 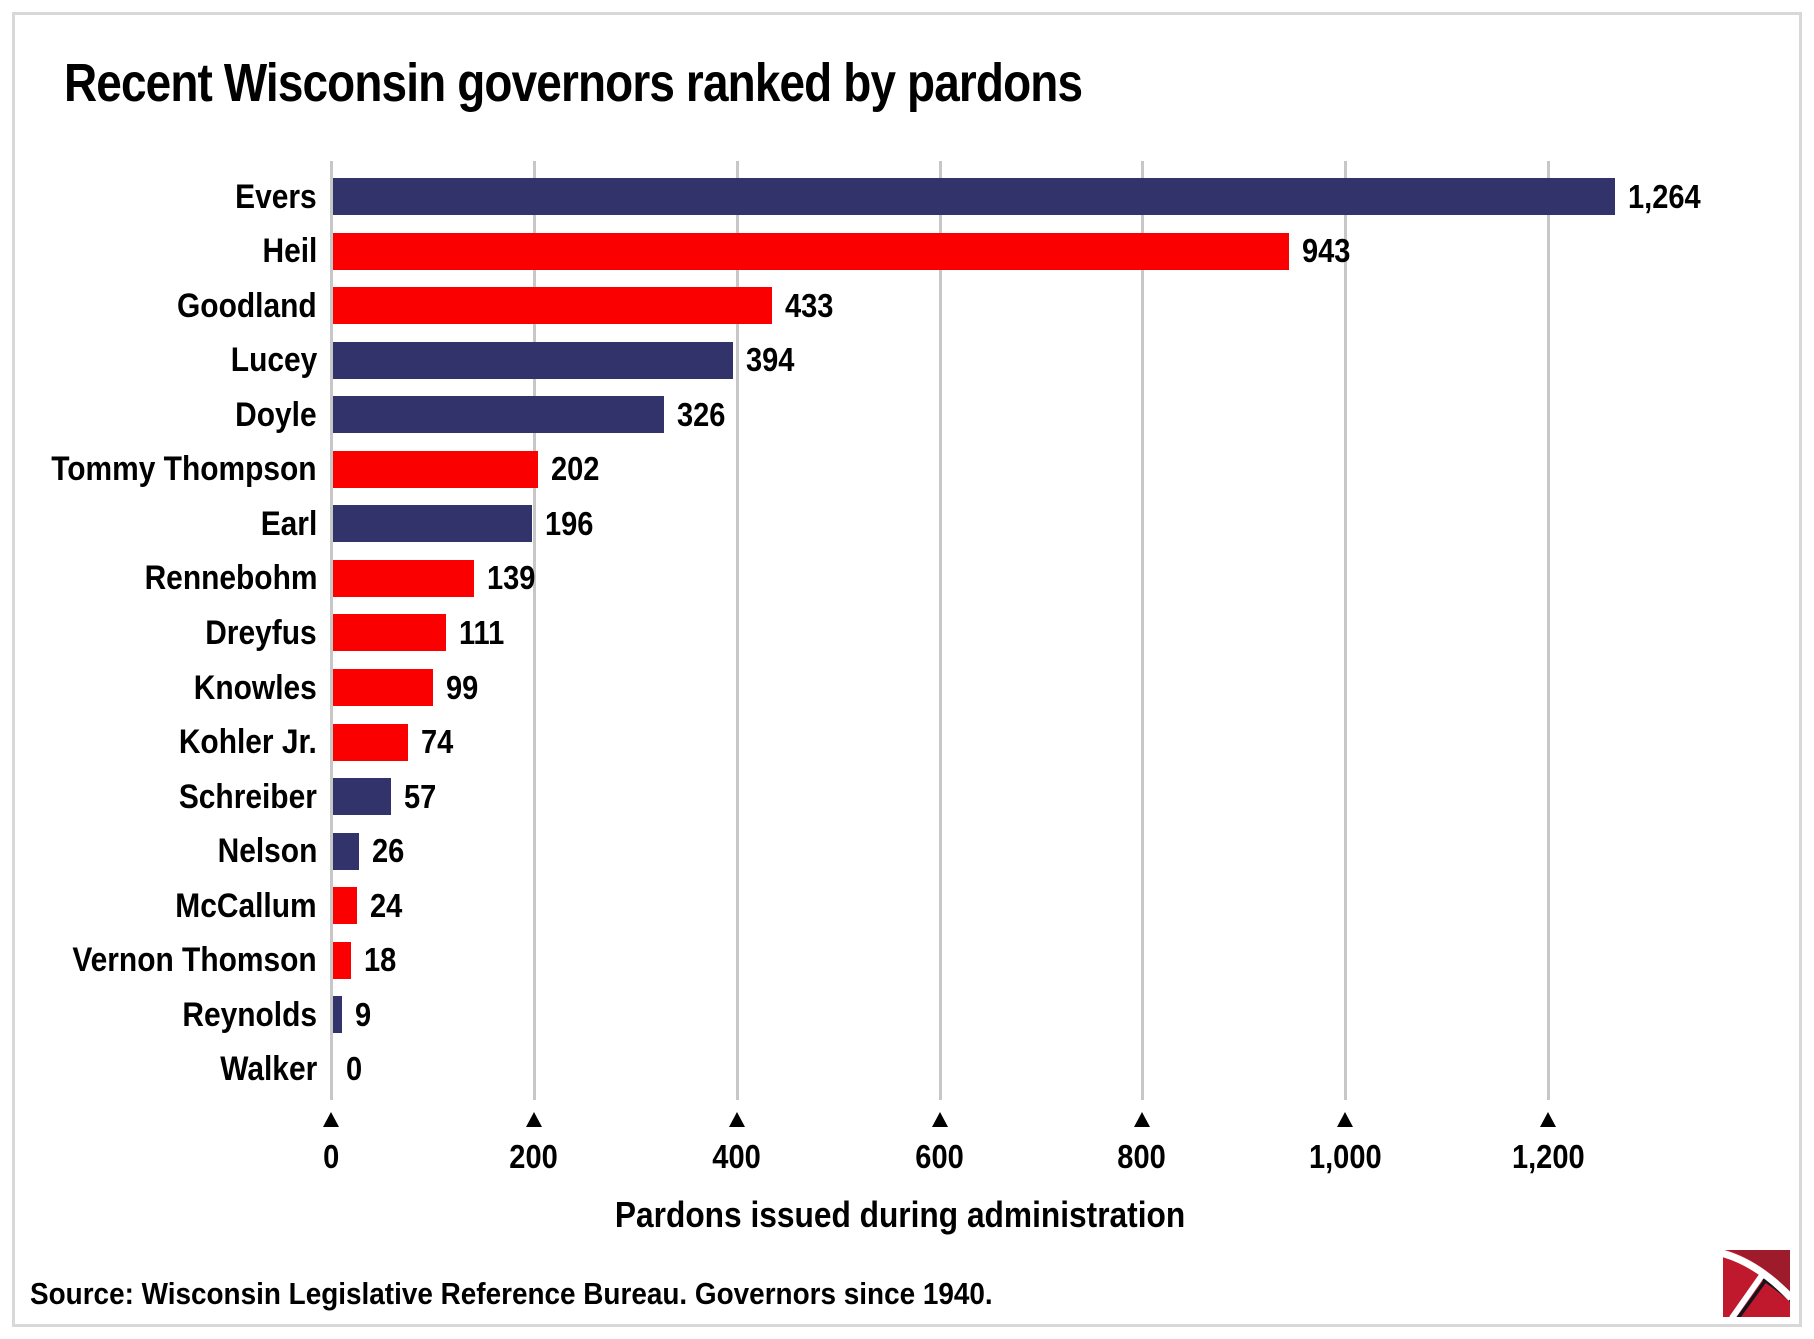 What do you see at coordinates (575, 468) in the screenshot?
I see `value-label: 202` at bounding box center [575, 468].